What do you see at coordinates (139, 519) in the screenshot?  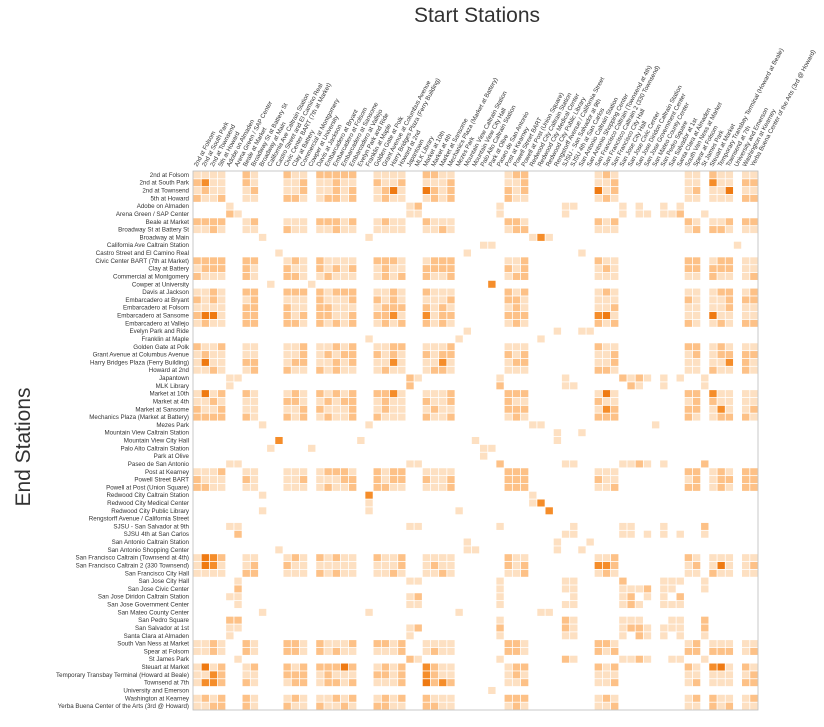 I see `y-tick-label: Rengstorff Avenue / California Street` at bounding box center [139, 519].